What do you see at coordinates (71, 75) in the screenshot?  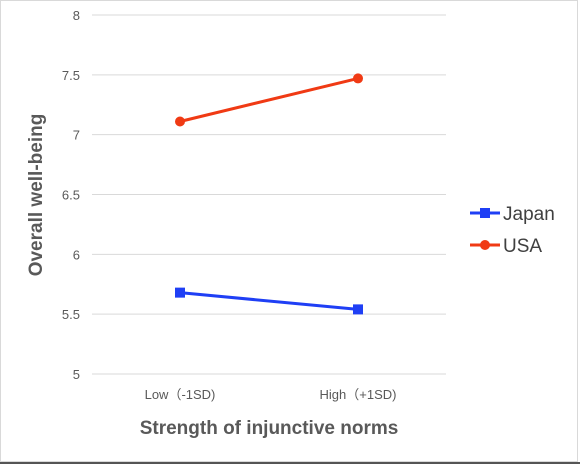 I see `y-tick-label: 7.5` at bounding box center [71, 75].